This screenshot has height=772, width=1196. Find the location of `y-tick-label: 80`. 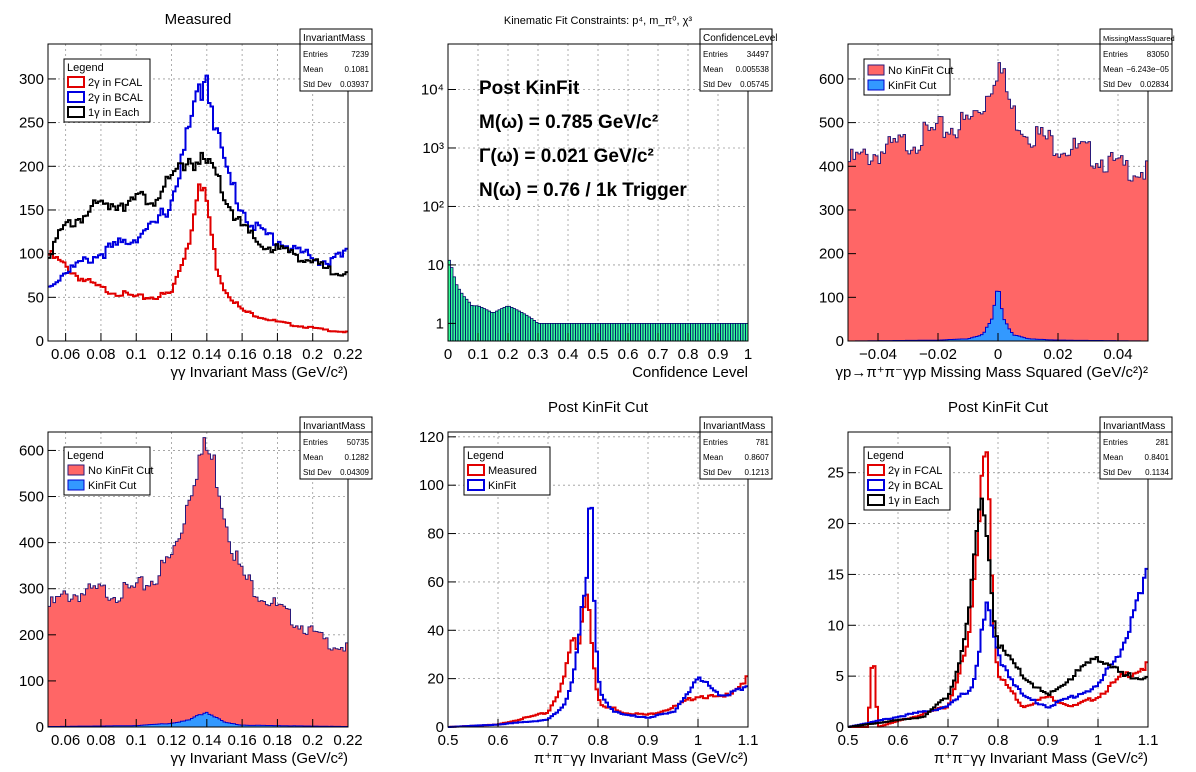

y-tick-label: 80 is located at coordinates (435, 534).